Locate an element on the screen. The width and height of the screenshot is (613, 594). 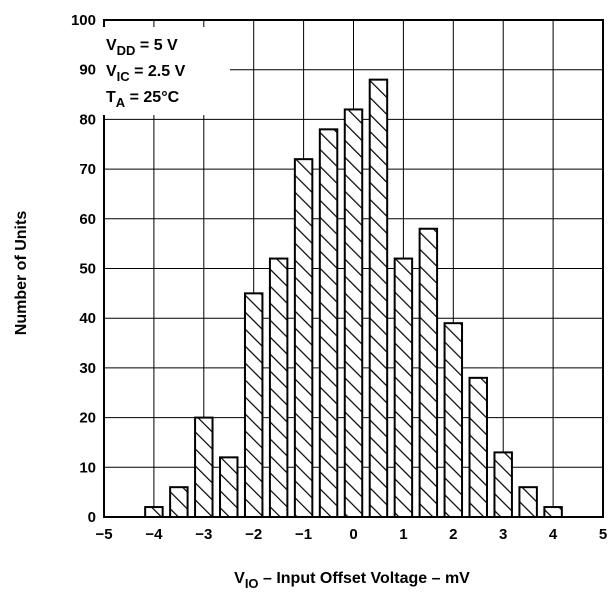
x-tick-label: 4 is located at coordinates (553, 534).